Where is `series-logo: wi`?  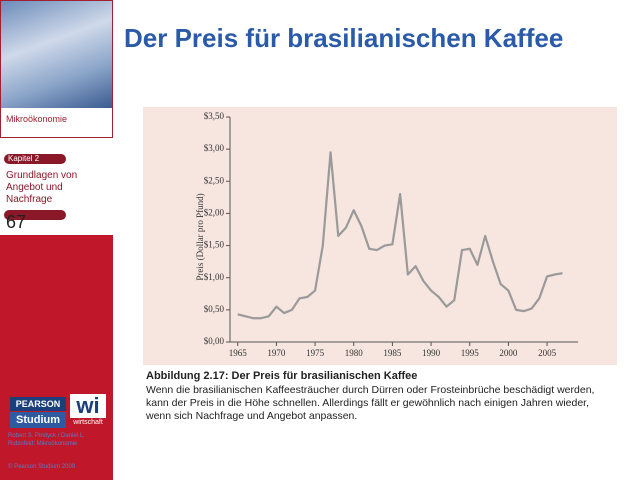
series-logo: wi is located at coordinates (88, 406).